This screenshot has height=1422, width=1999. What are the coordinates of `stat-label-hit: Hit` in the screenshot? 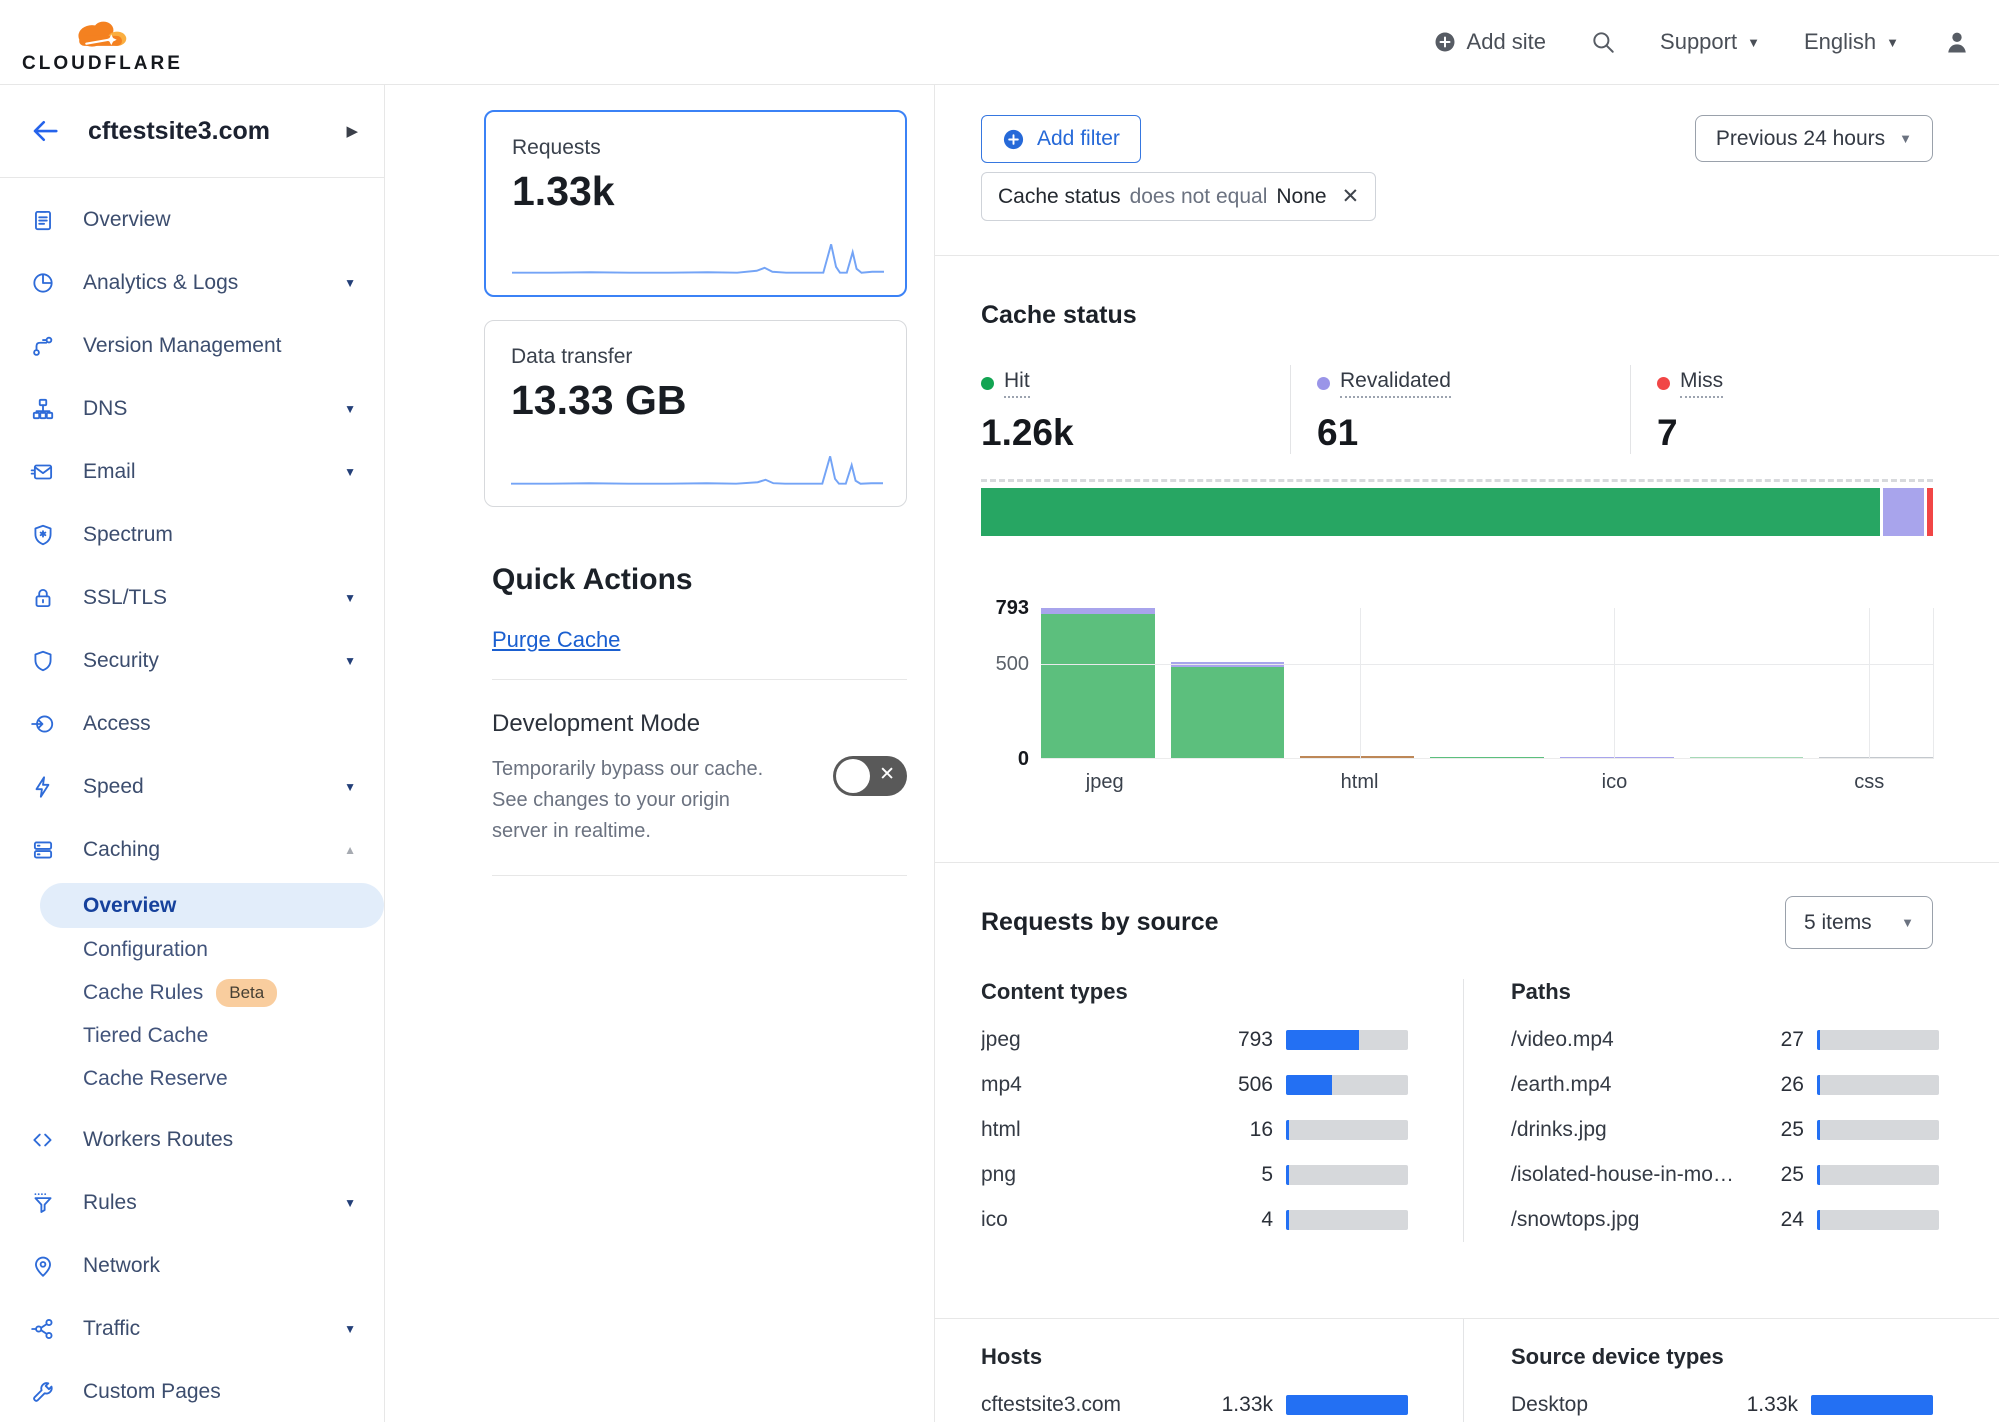 It's located at (1005, 383).